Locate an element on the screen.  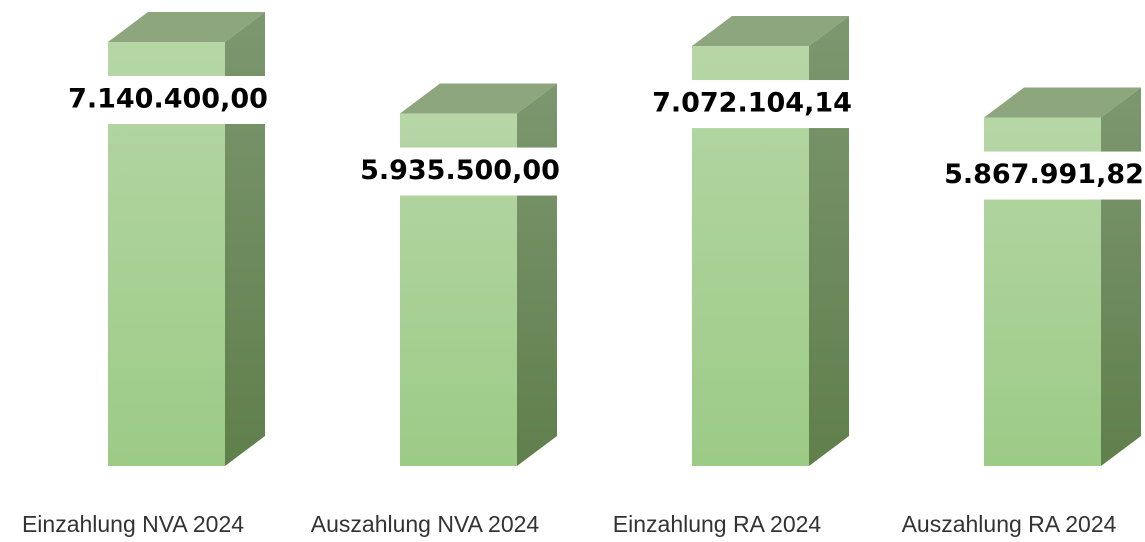
x-tick-label: Auszahlung NVA 2024 is located at coordinates (425, 524).